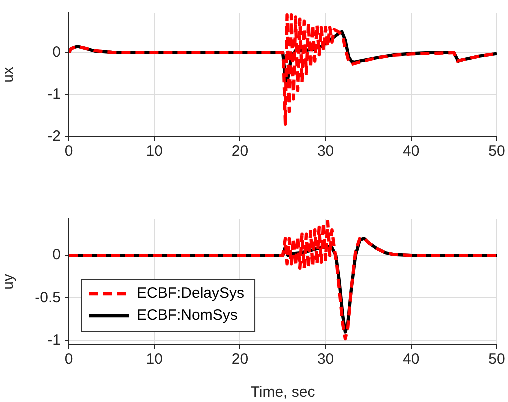 This screenshot has width=508, height=402. Describe the element at coordinates (283, 393) in the screenshot. I see `x-axis-title: Time, sec` at that location.